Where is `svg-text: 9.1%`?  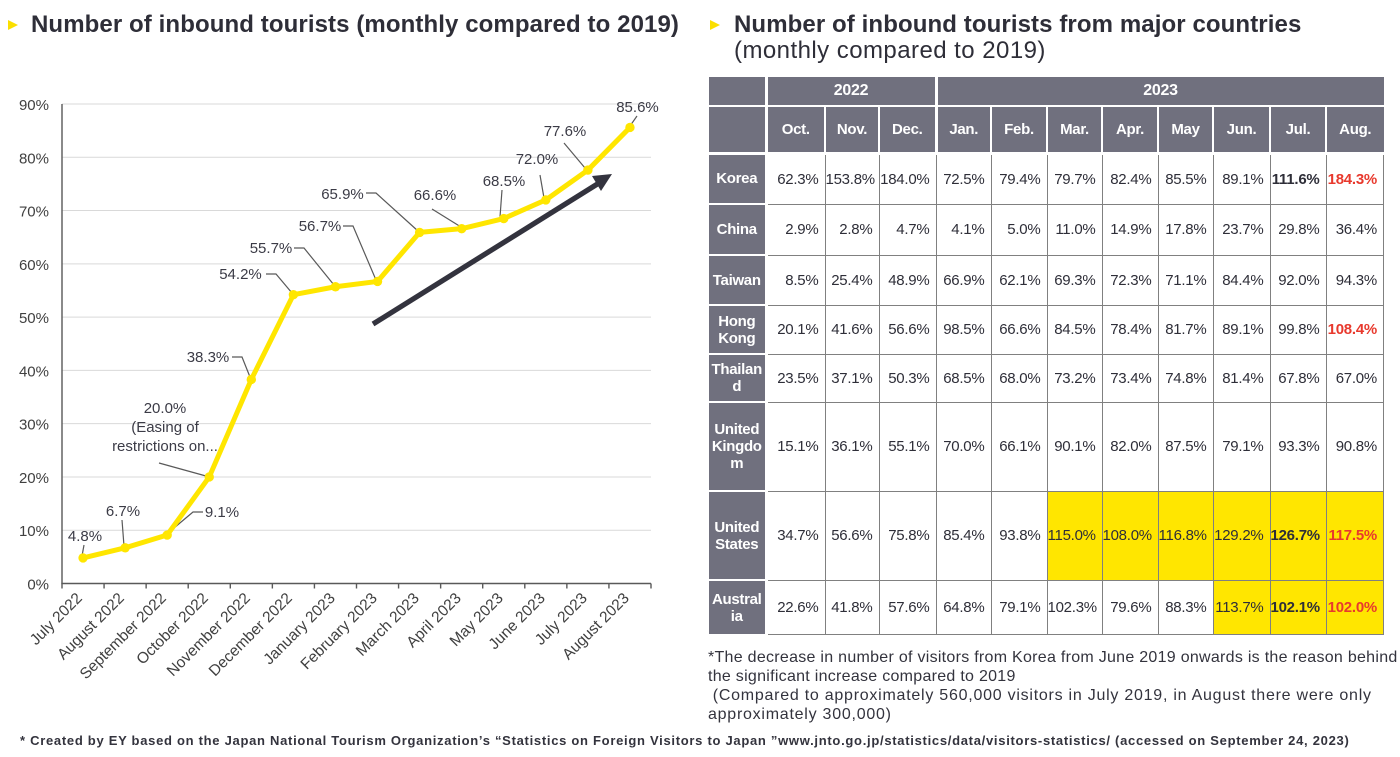
svg-text: 9.1% is located at coordinates (222, 512).